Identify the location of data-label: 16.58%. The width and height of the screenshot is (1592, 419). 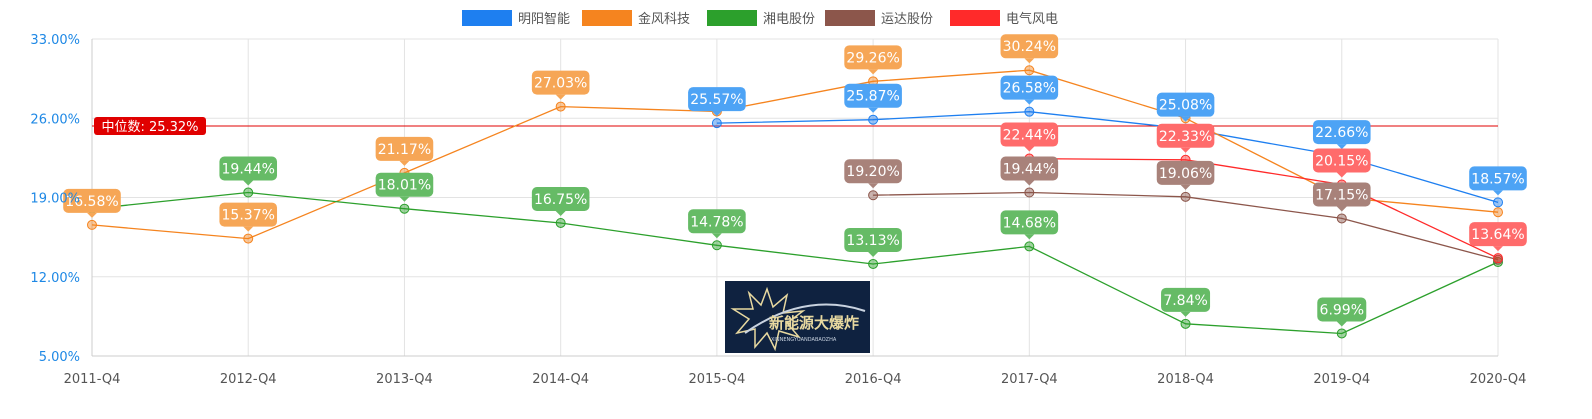
(91, 202).